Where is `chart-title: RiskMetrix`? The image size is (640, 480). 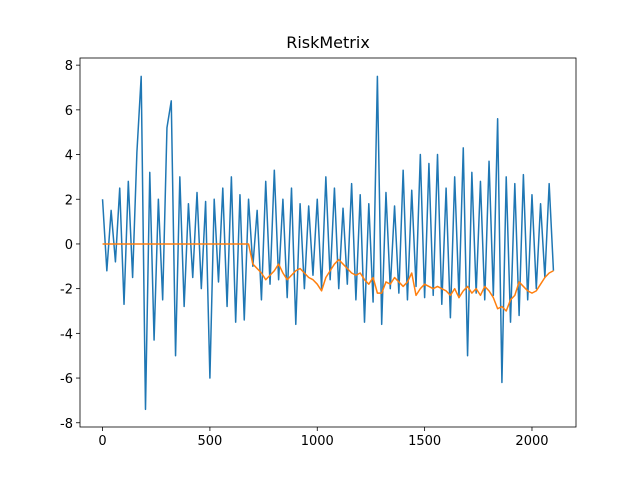 chart-title: RiskMetrix is located at coordinates (328, 42).